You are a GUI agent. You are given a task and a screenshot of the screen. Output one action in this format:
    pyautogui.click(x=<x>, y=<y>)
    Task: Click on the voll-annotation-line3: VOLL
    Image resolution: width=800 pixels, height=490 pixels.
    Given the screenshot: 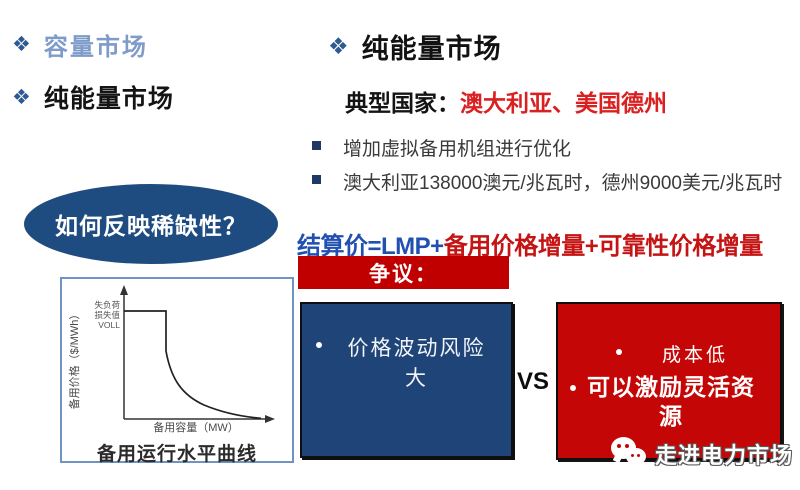 What is the action you would take?
    pyautogui.click(x=109, y=325)
    